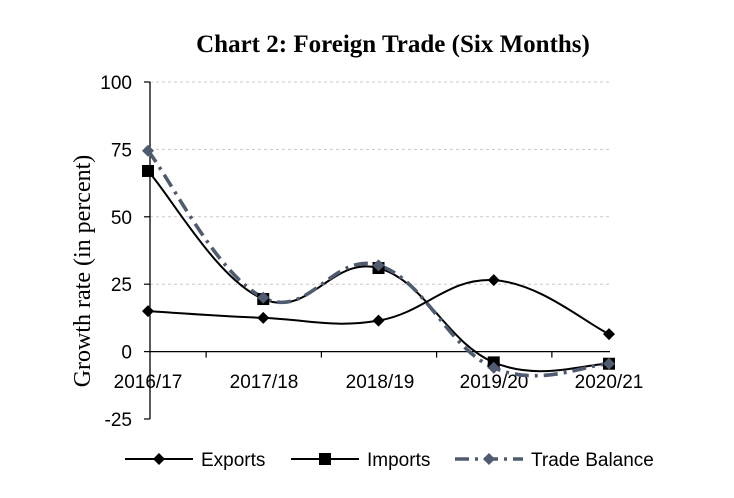 The width and height of the screenshot is (734, 498). What do you see at coordinates (126, 353) in the screenshot?
I see `y-tick-label: 0` at bounding box center [126, 353].